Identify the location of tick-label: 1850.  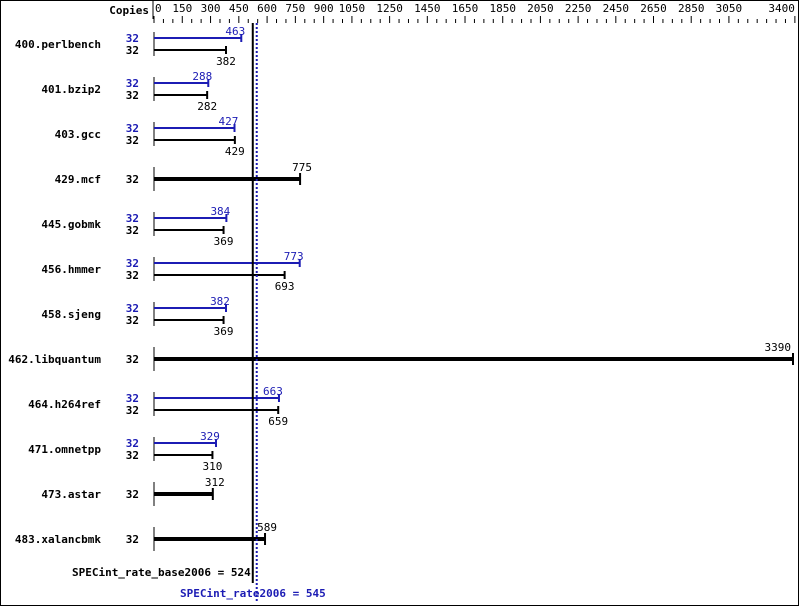
(502, 8).